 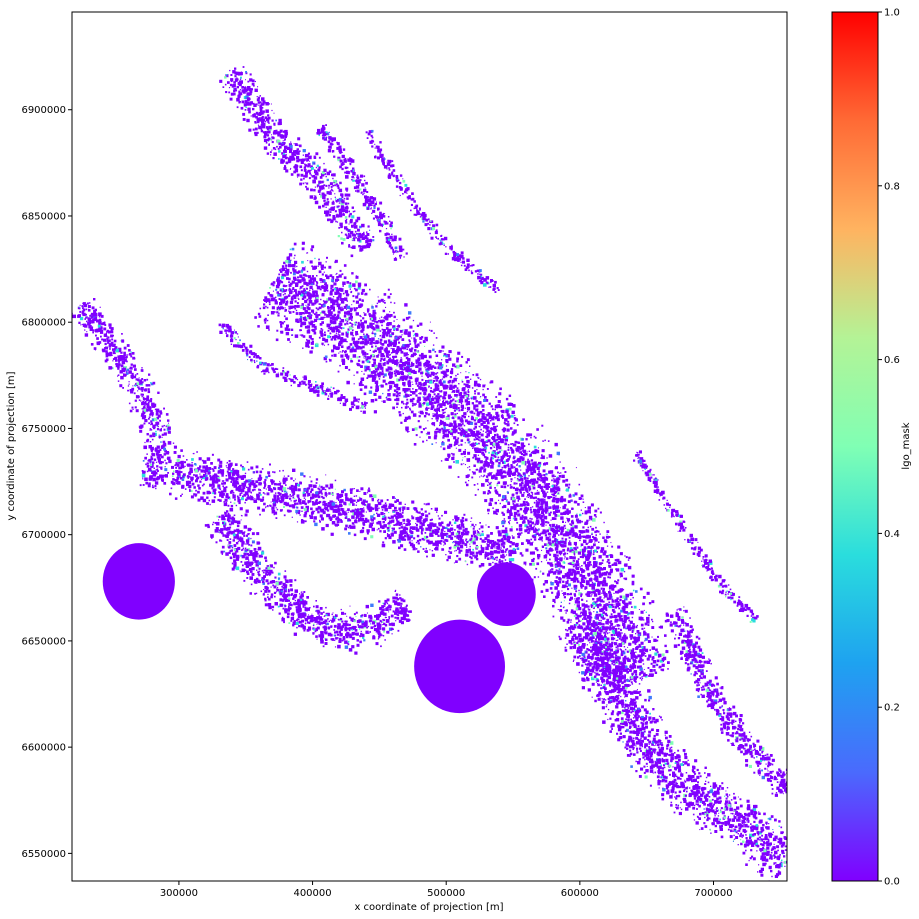 I want to click on y-tick-label: 6550000, so click(x=43, y=854).